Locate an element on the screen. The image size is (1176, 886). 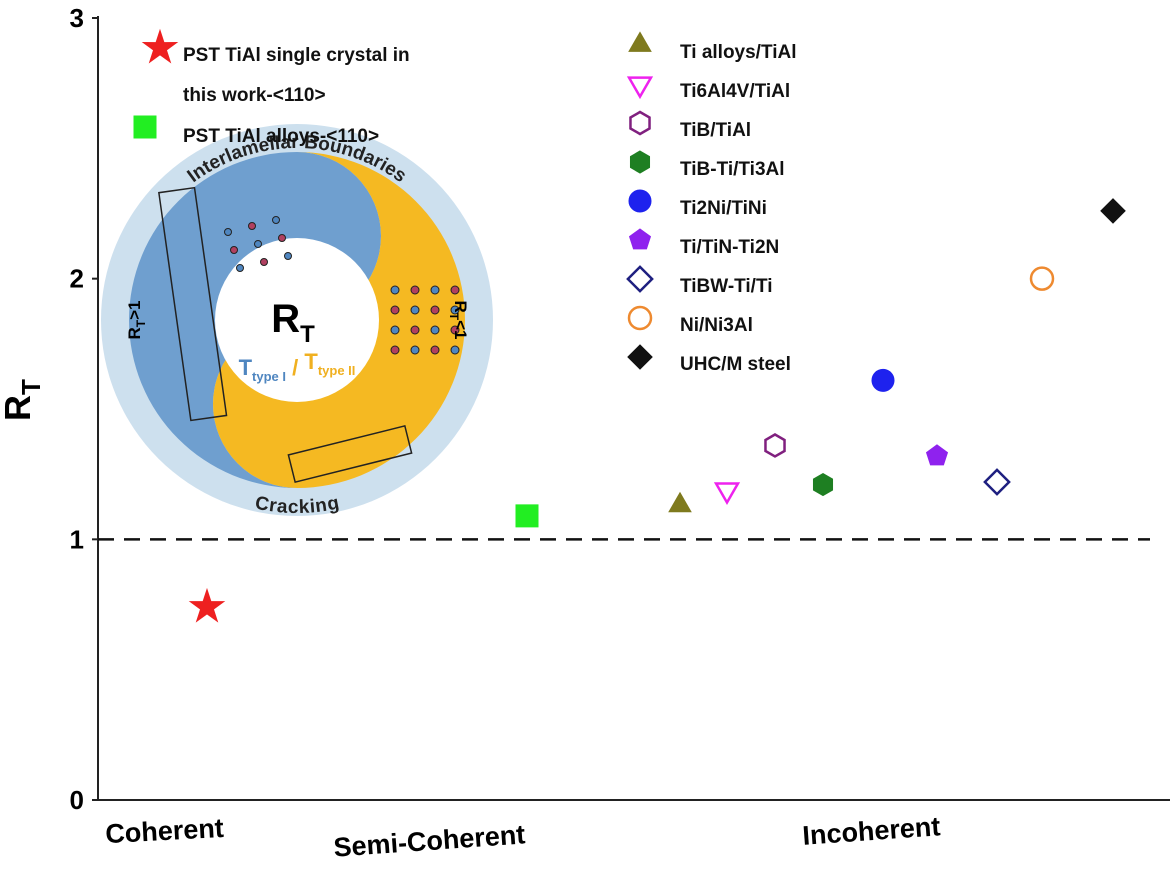
x-group-label: Coherent is located at coordinates (165, 831).